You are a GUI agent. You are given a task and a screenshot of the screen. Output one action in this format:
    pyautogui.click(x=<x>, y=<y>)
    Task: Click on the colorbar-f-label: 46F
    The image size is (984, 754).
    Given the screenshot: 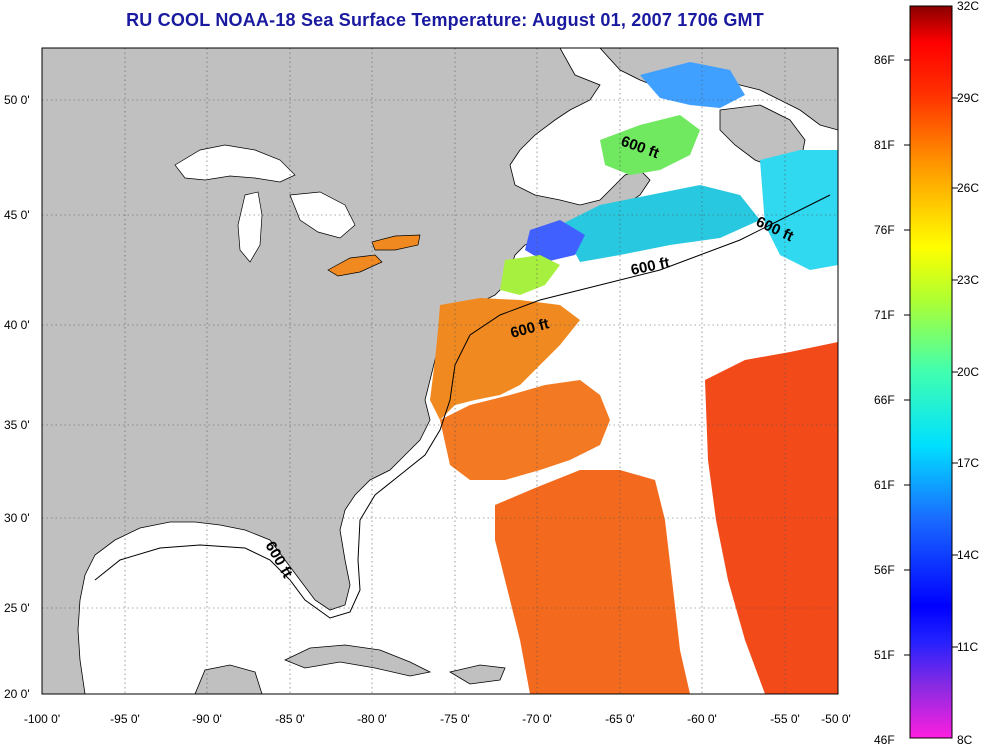 What is the action you would take?
    pyautogui.click(x=884, y=740)
    